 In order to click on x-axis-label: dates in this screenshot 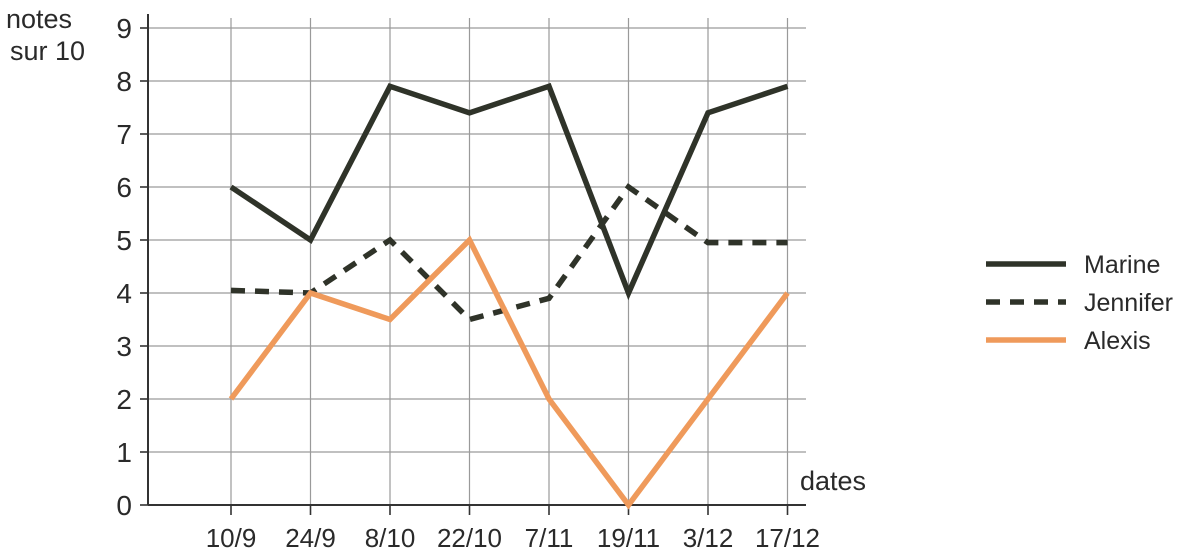, I will do `click(833, 481)`.